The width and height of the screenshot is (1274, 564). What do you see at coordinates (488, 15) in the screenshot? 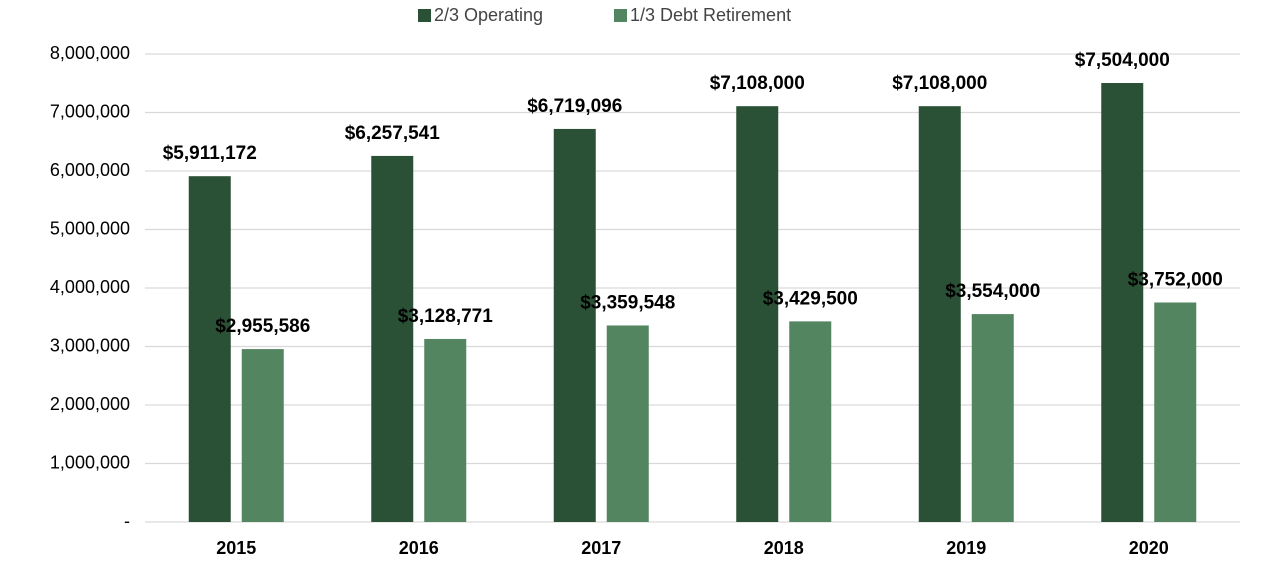
I see `legend-label: 2/3 Operating` at bounding box center [488, 15].